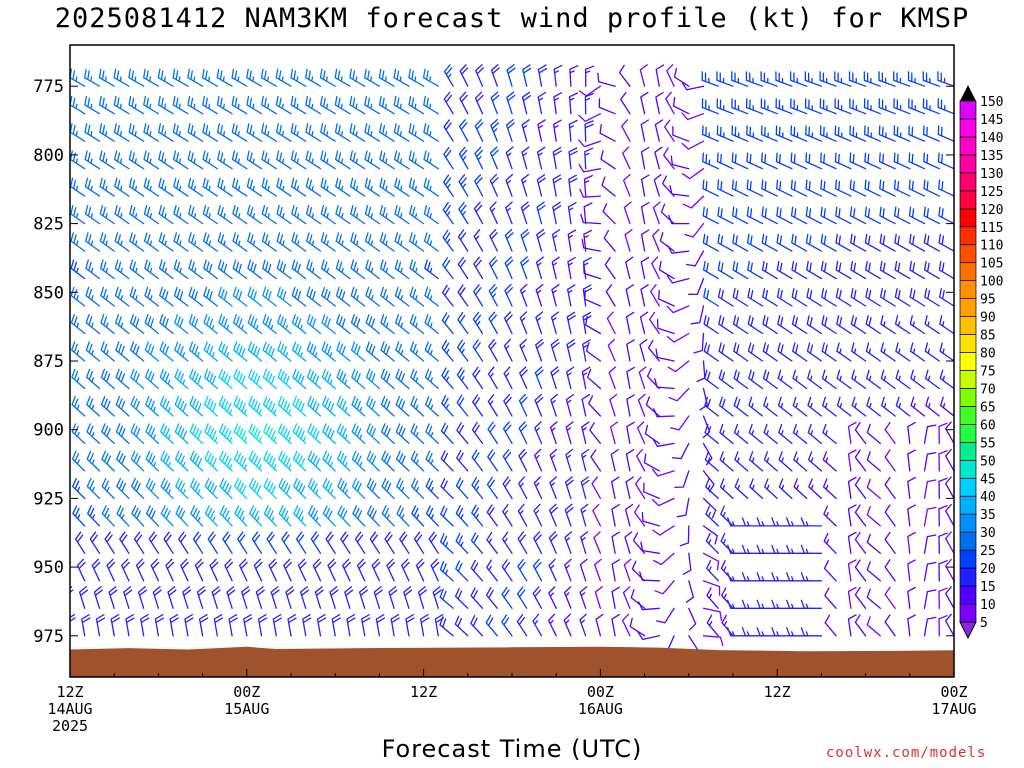 The width and height of the screenshot is (1024, 768). What do you see at coordinates (988, 479) in the screenshot?
I see `colorbar-label: 45` at bounding box center [988, 479].